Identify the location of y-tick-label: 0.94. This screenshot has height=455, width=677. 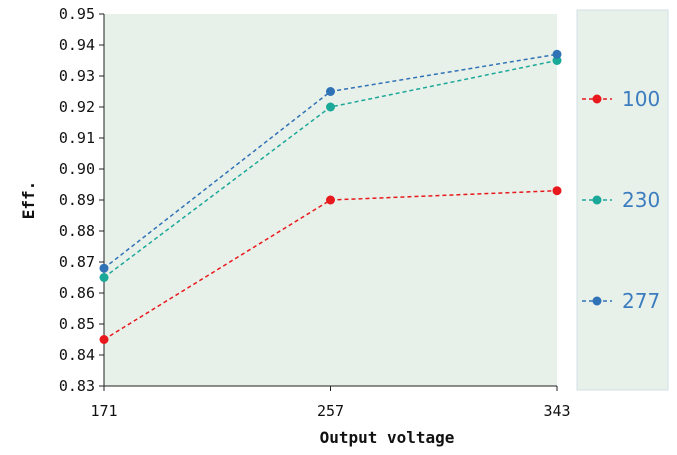
(77, 45).